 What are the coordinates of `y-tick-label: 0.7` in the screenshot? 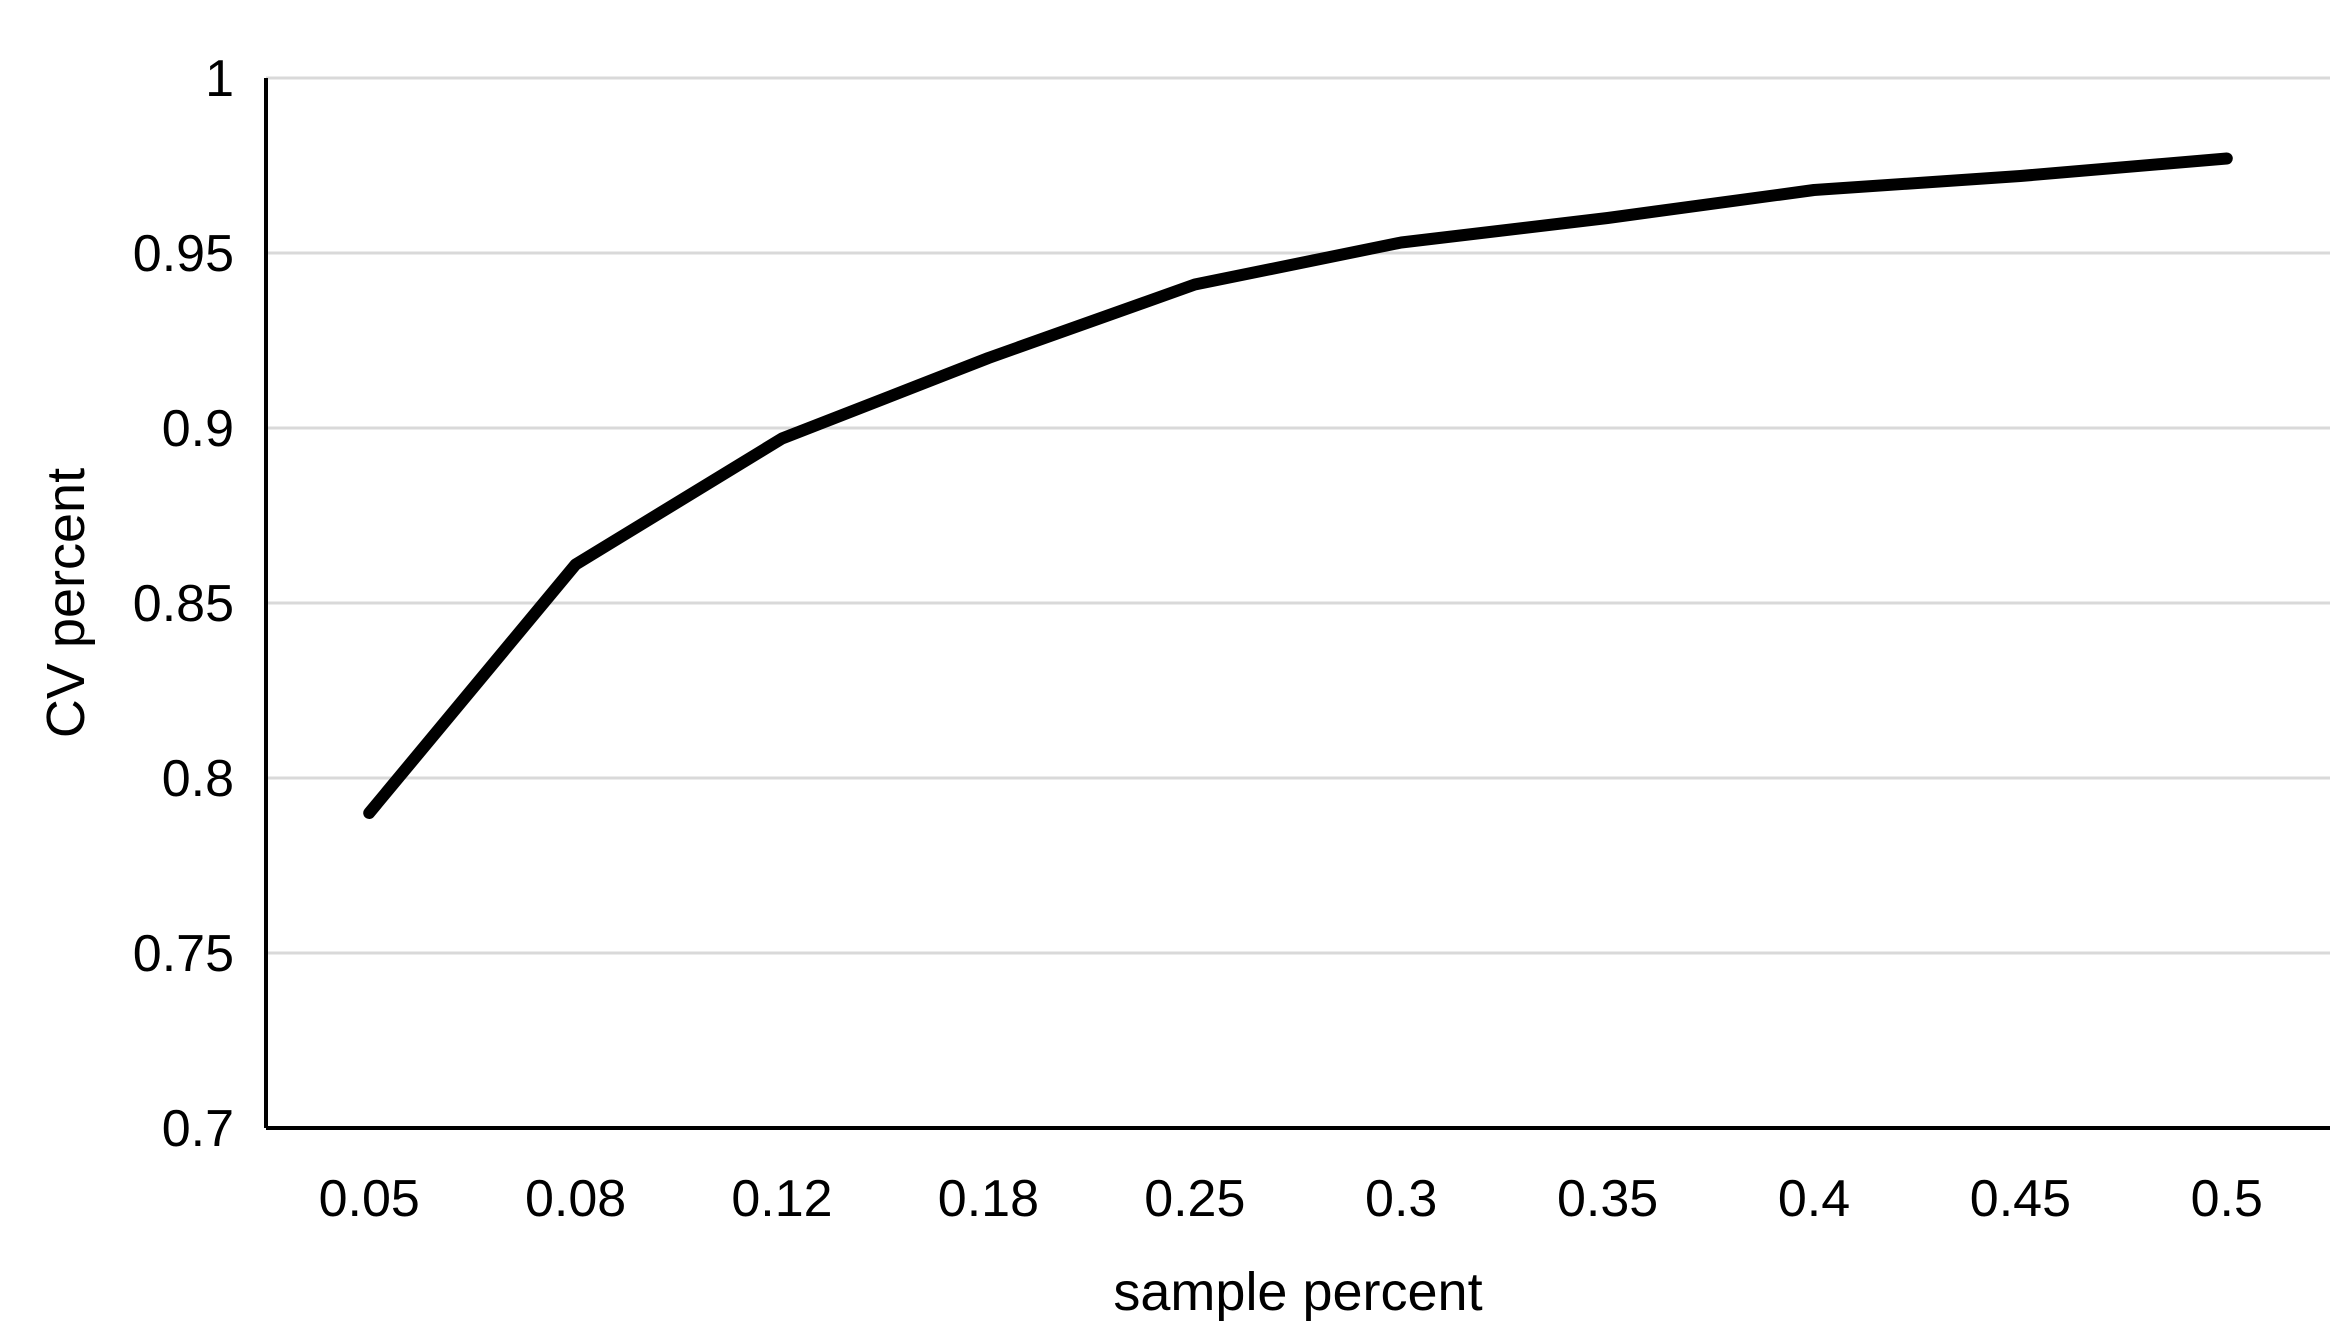 It's located at (198, 1129).